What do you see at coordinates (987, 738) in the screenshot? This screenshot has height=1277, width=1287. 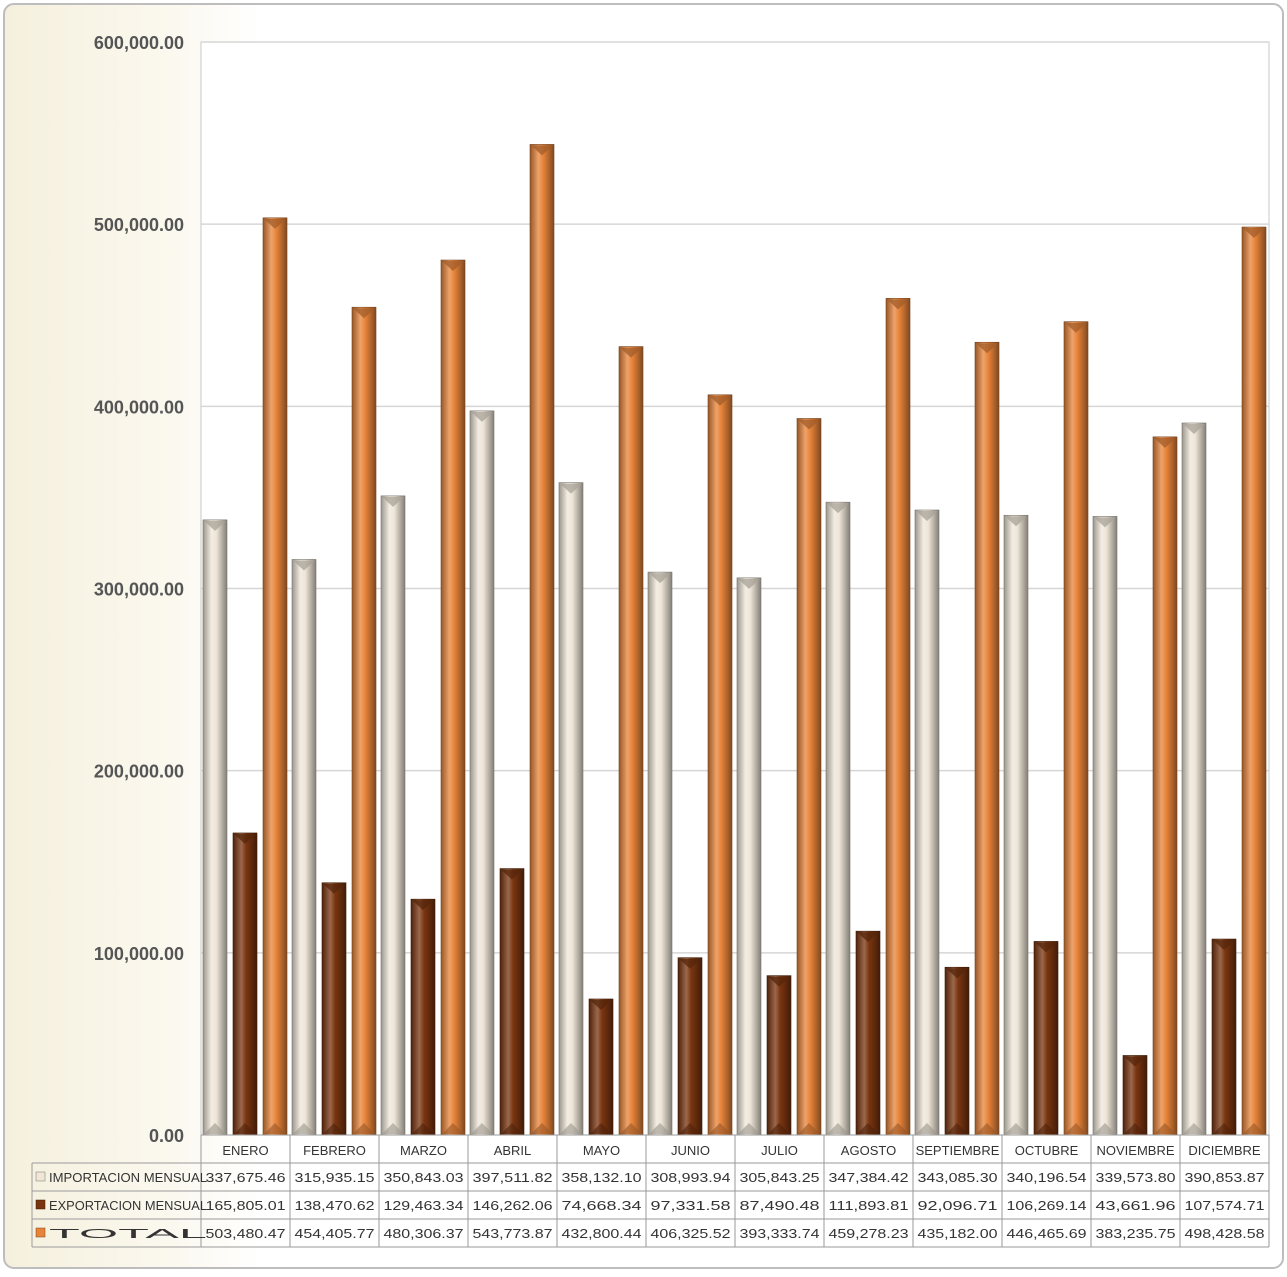 I see `bar-septiembre-s3` at bounding box center [987, 738].